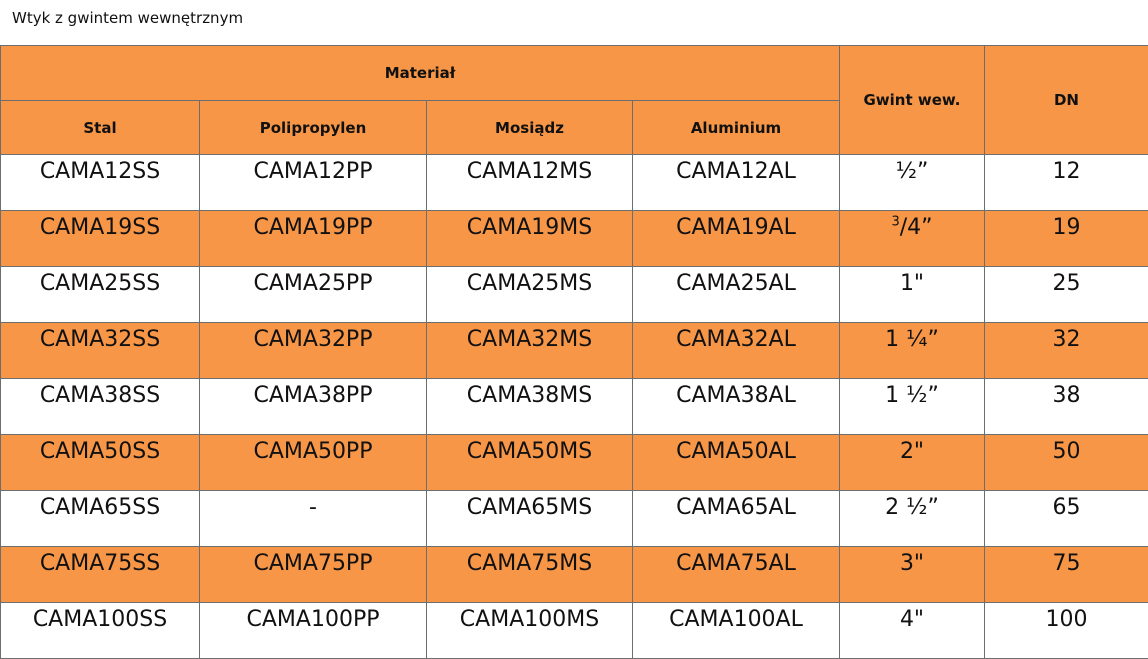 Image resolution: width=1148 pixels, height=659 pixels. What do you see at coordinates (1066, 407) in the screenshot?
I see `cell-dn: 38` at bounding box center [1066, 407].